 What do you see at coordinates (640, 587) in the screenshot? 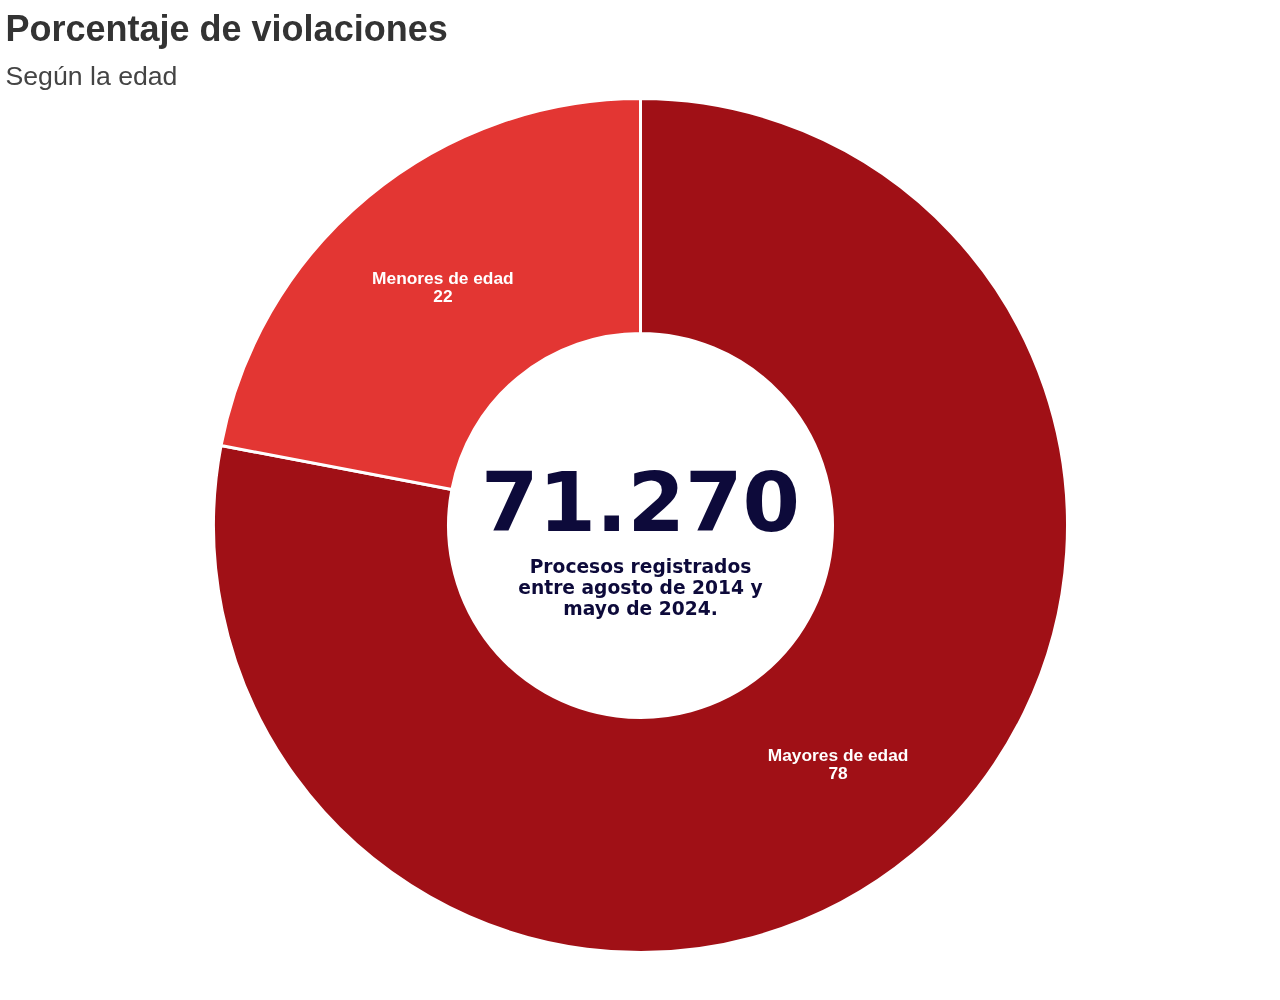
I see `text: Procesos registrados entre agosto de 2014 y mayo de 2024.` at bounding box center [640, 587].